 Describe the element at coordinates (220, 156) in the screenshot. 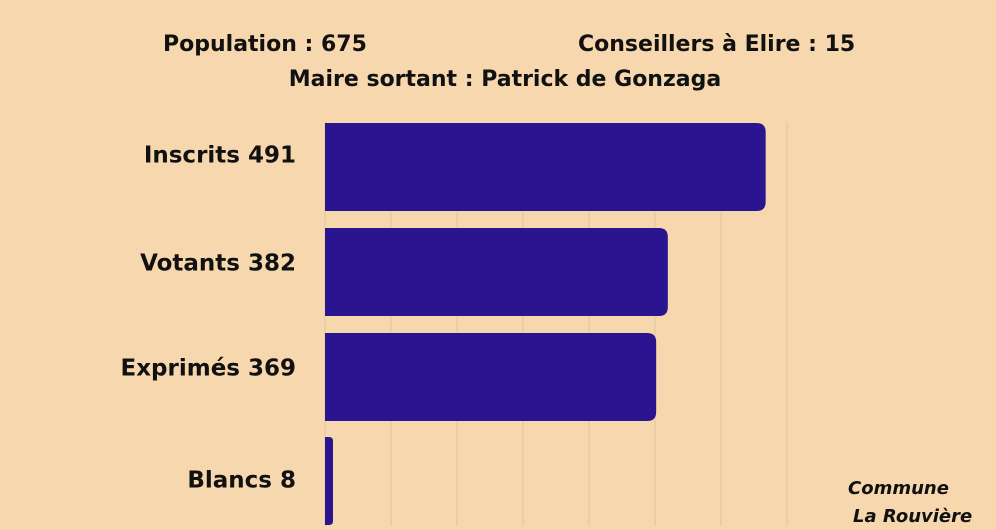

I see `category-label: Inscrits 491` at that location.